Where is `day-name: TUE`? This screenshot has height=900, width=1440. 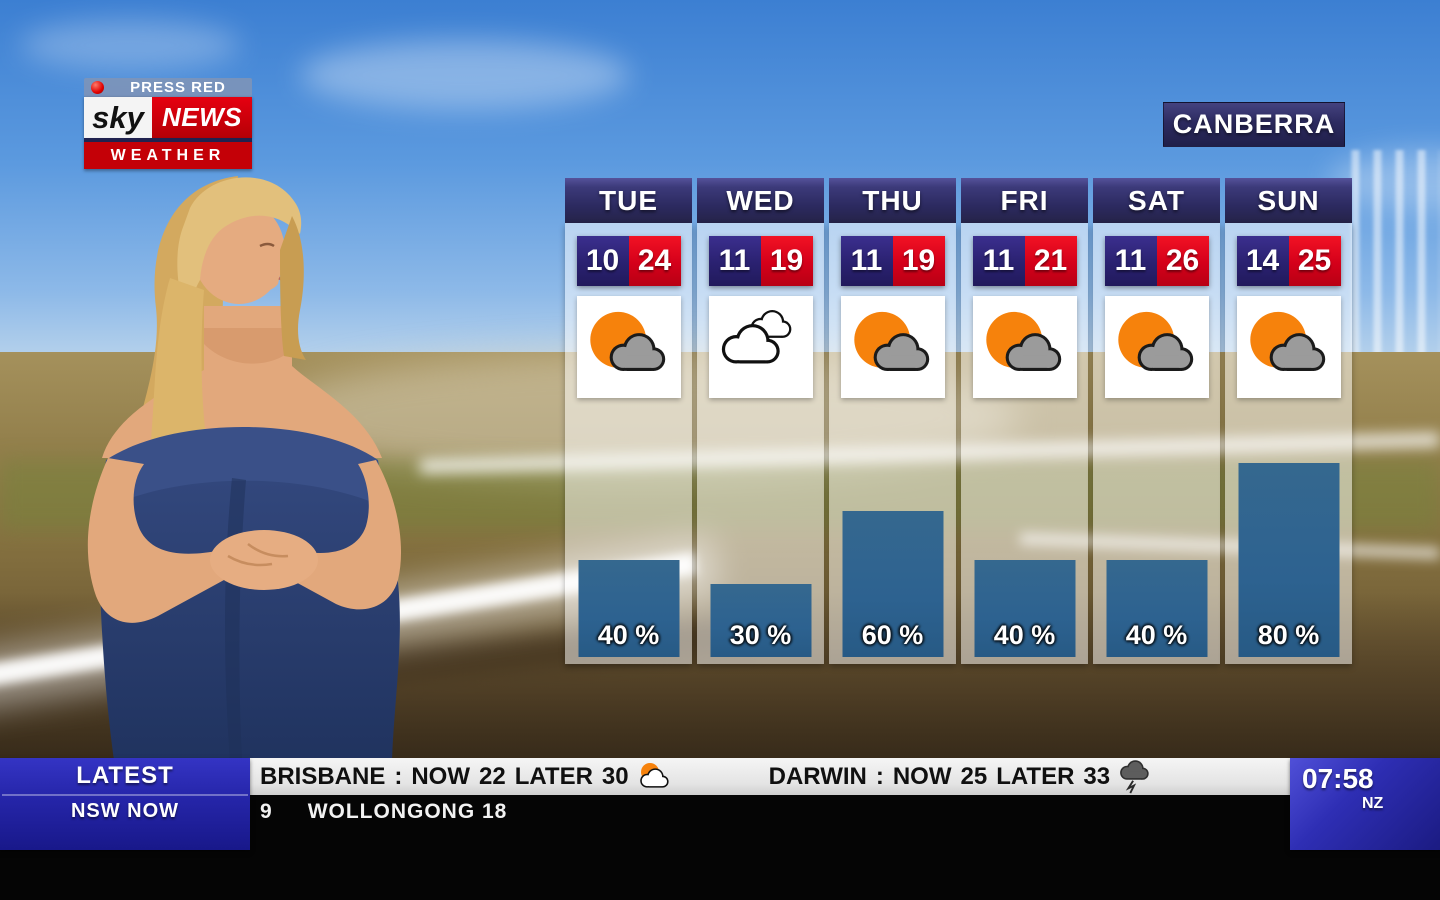 day-name: TUE is located at coordinates (628, 200).